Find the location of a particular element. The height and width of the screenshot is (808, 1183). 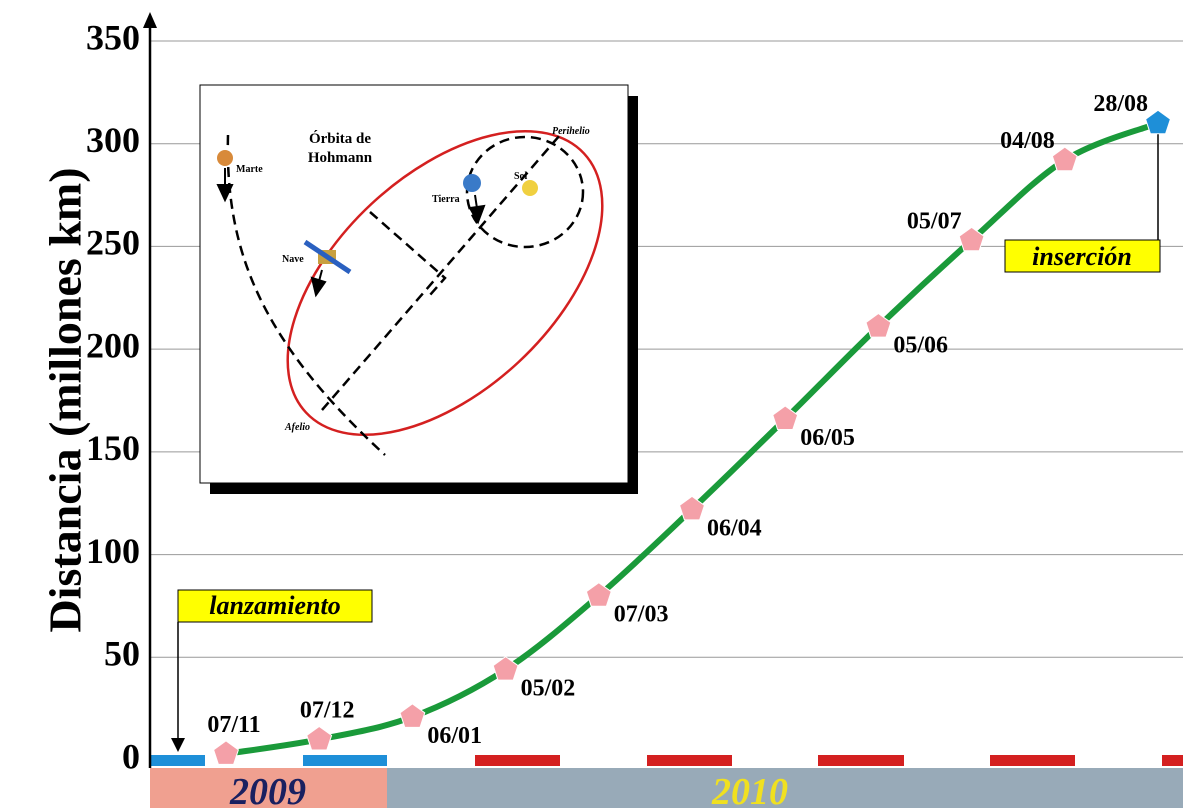

inset-label: Sol is located at coordinates (521, 176).